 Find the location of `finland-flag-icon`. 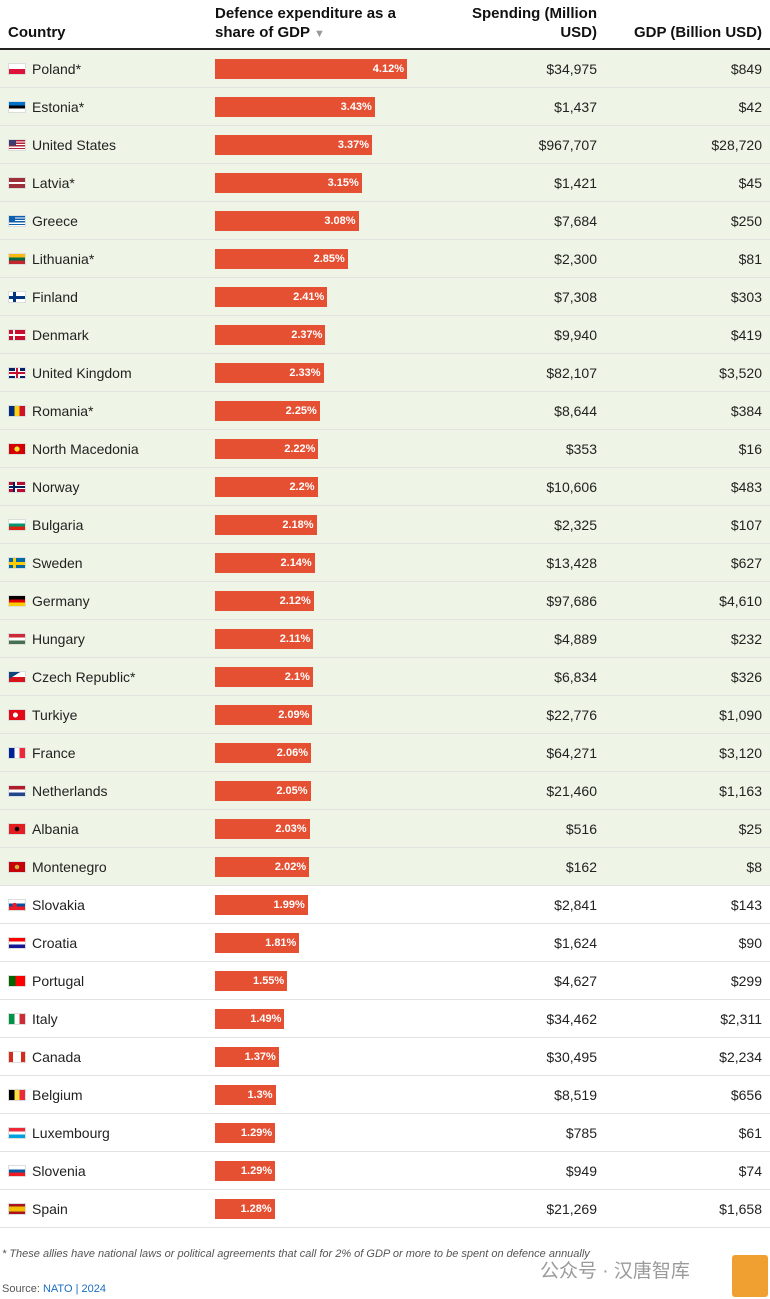

finland-flag-icon is located at coordinates (17, 297).